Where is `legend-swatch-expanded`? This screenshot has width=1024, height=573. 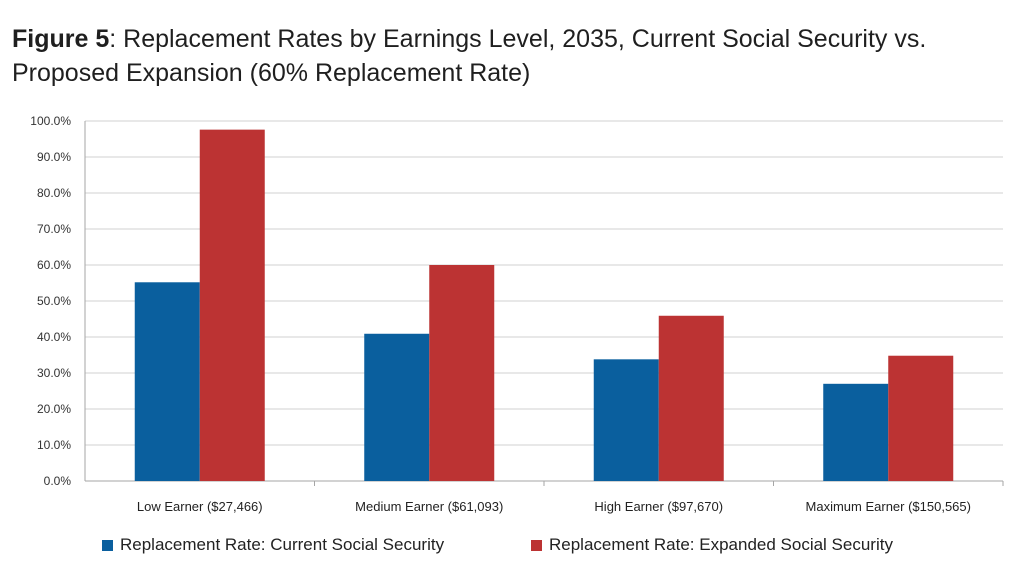 legend-swatch-expanded is located at coordinates (536, 545).